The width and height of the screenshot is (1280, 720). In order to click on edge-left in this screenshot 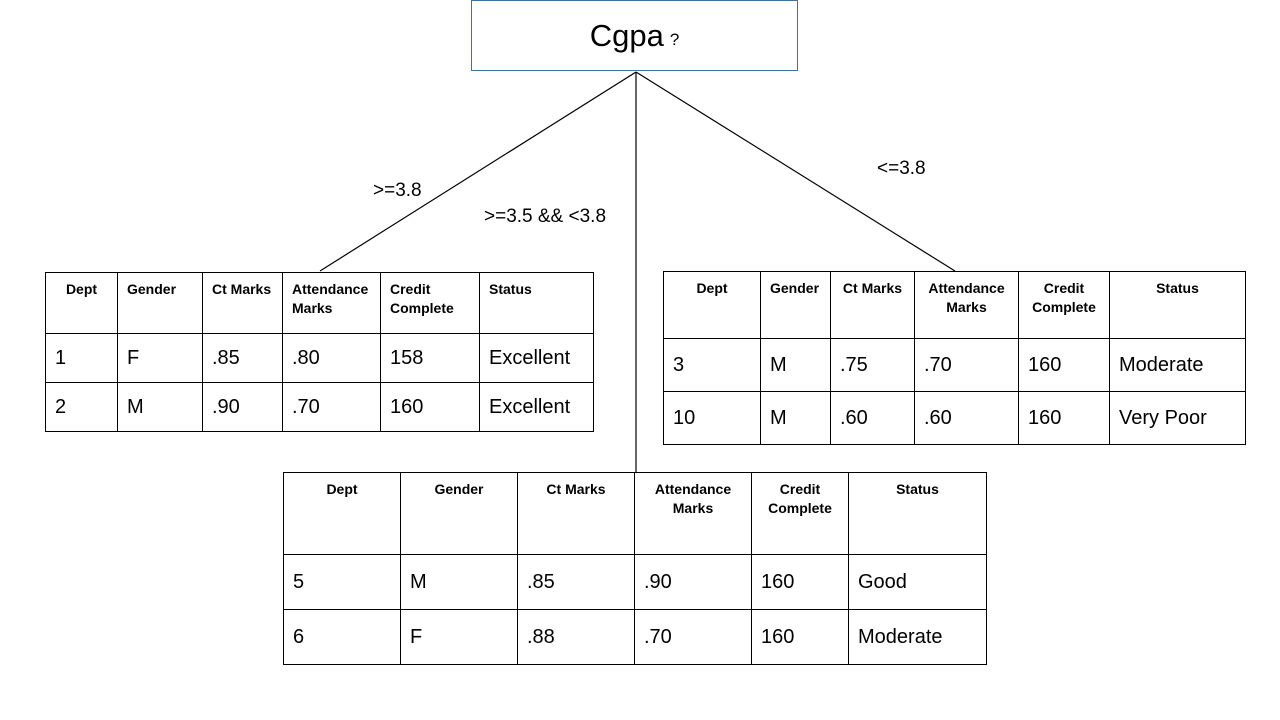, I will do `click(478, 171)`.